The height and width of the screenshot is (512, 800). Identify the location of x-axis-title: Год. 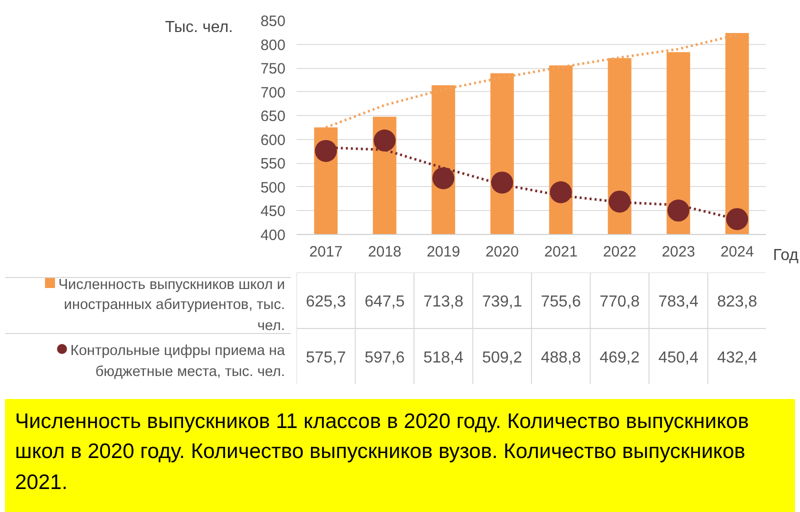
(785, 256).